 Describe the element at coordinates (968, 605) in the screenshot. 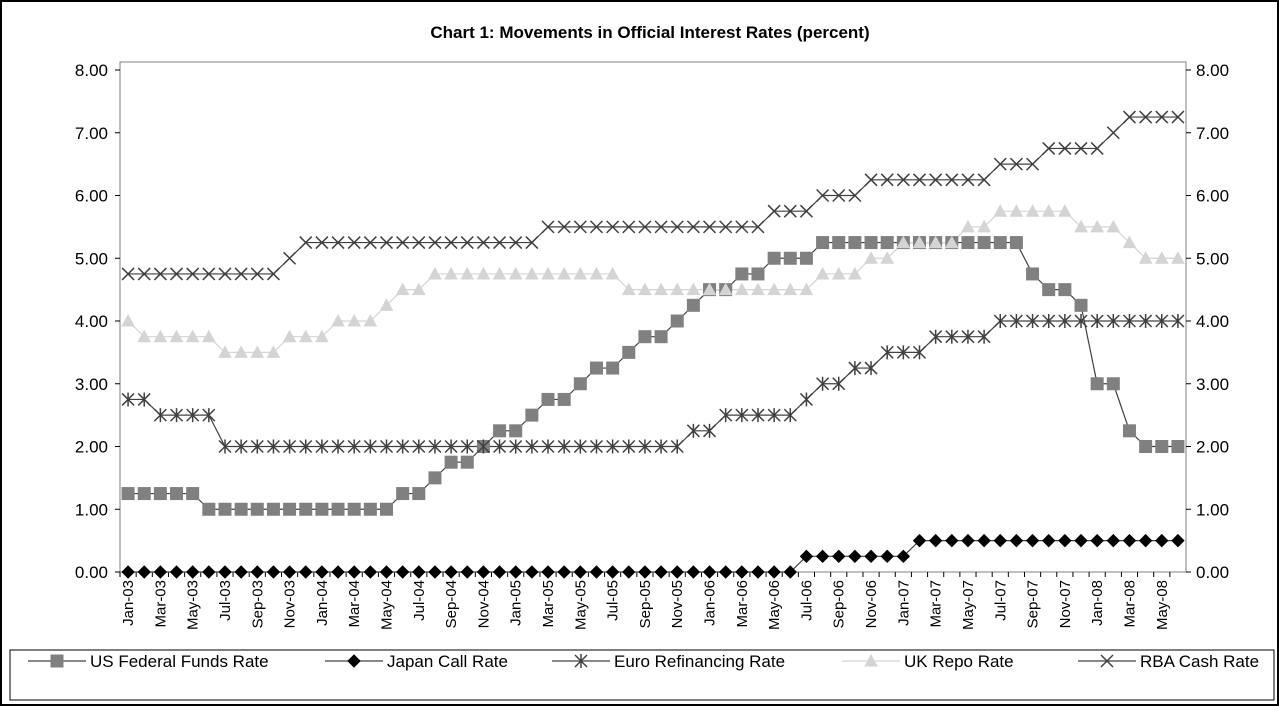

I see `x-tick-label: May-07` at that location.